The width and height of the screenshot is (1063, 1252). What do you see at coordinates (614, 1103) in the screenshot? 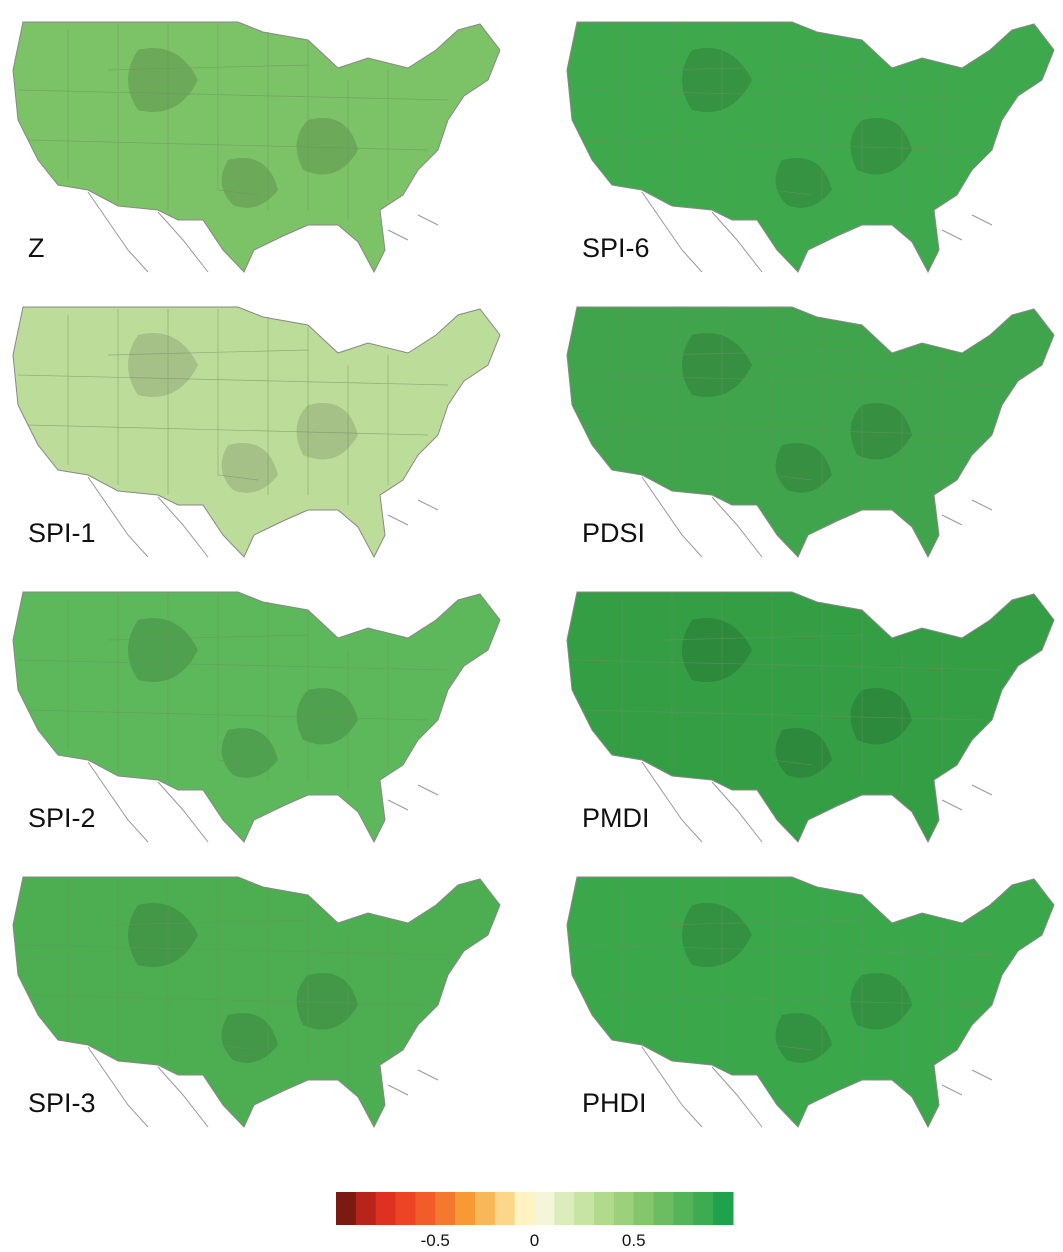
I see `panel-label: PHDI` at bounding box center [614, 1103].